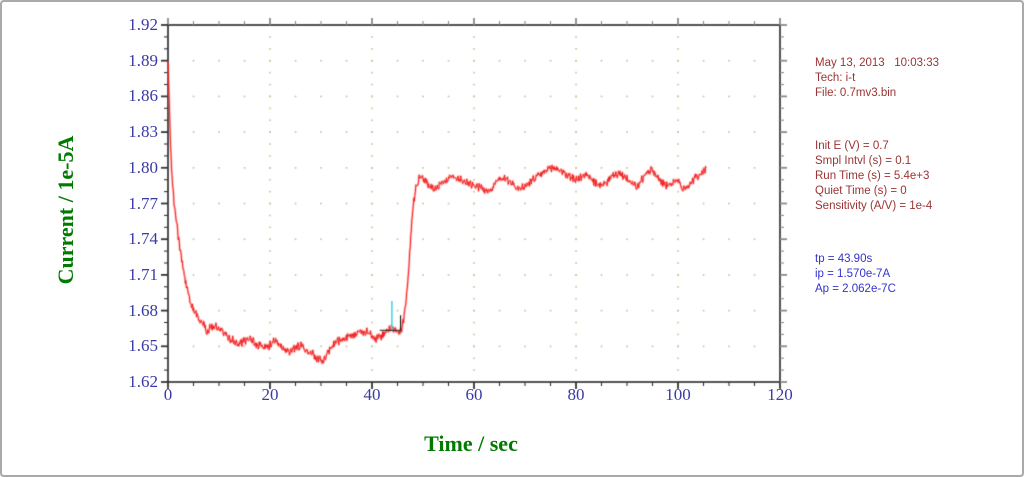  What do you see at coordinates (143, 239) in the screenshot?
I see `y-tick-label: 1.74` at bounding box center [143, 239].